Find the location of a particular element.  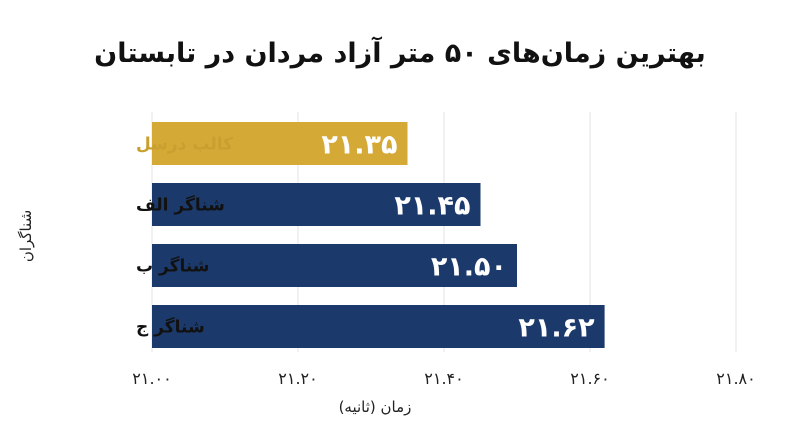

category-label: شناگر ج is located at coordinates (170, 327).